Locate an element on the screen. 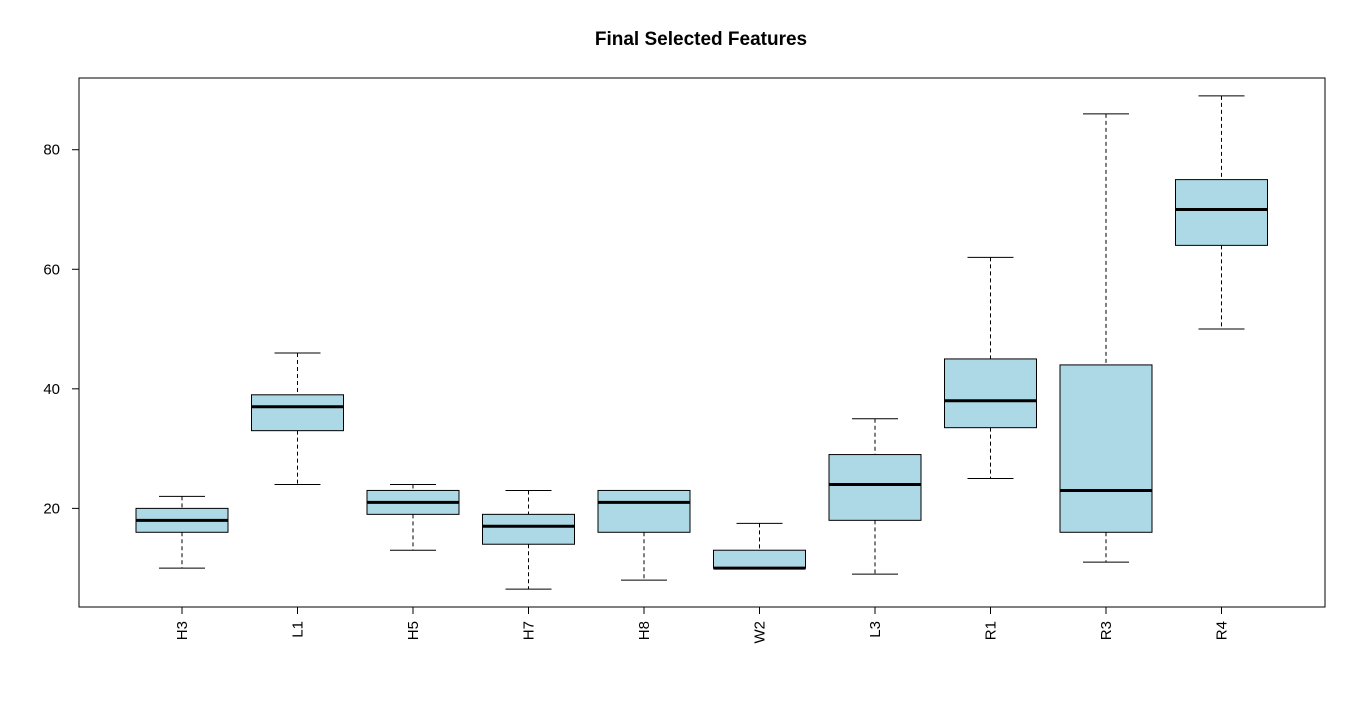 This screenshot has height=705, width=1366. x-tick-label: R3 is located at coordinates (1106, 630).